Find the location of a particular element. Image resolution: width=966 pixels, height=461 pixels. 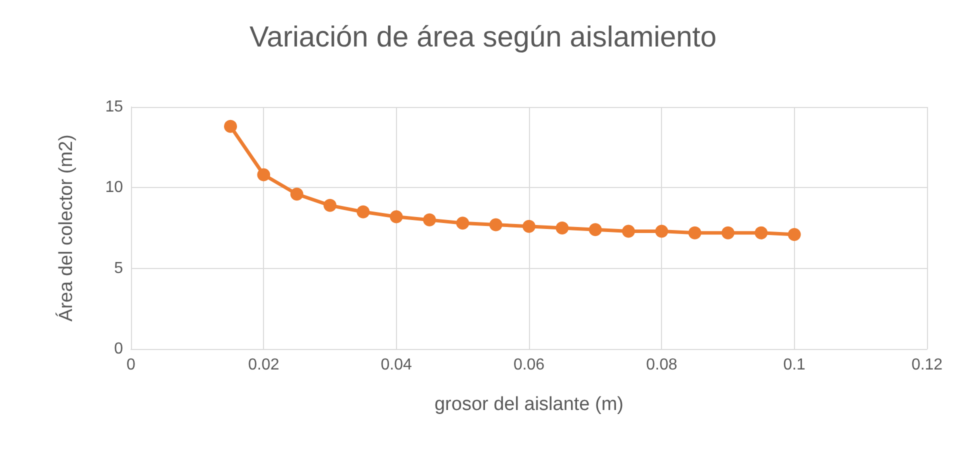

x-tick-label: 0.12 is located at coordinates (927, 365).